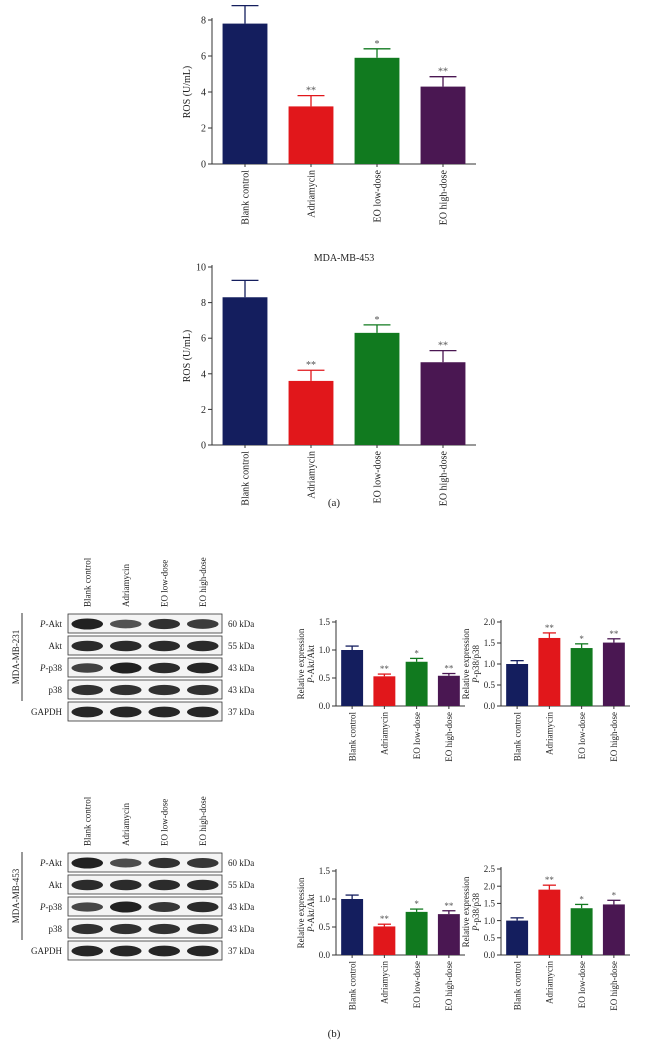  I want to click on protein-label-p-p38: P-p38, so click(50, 907).